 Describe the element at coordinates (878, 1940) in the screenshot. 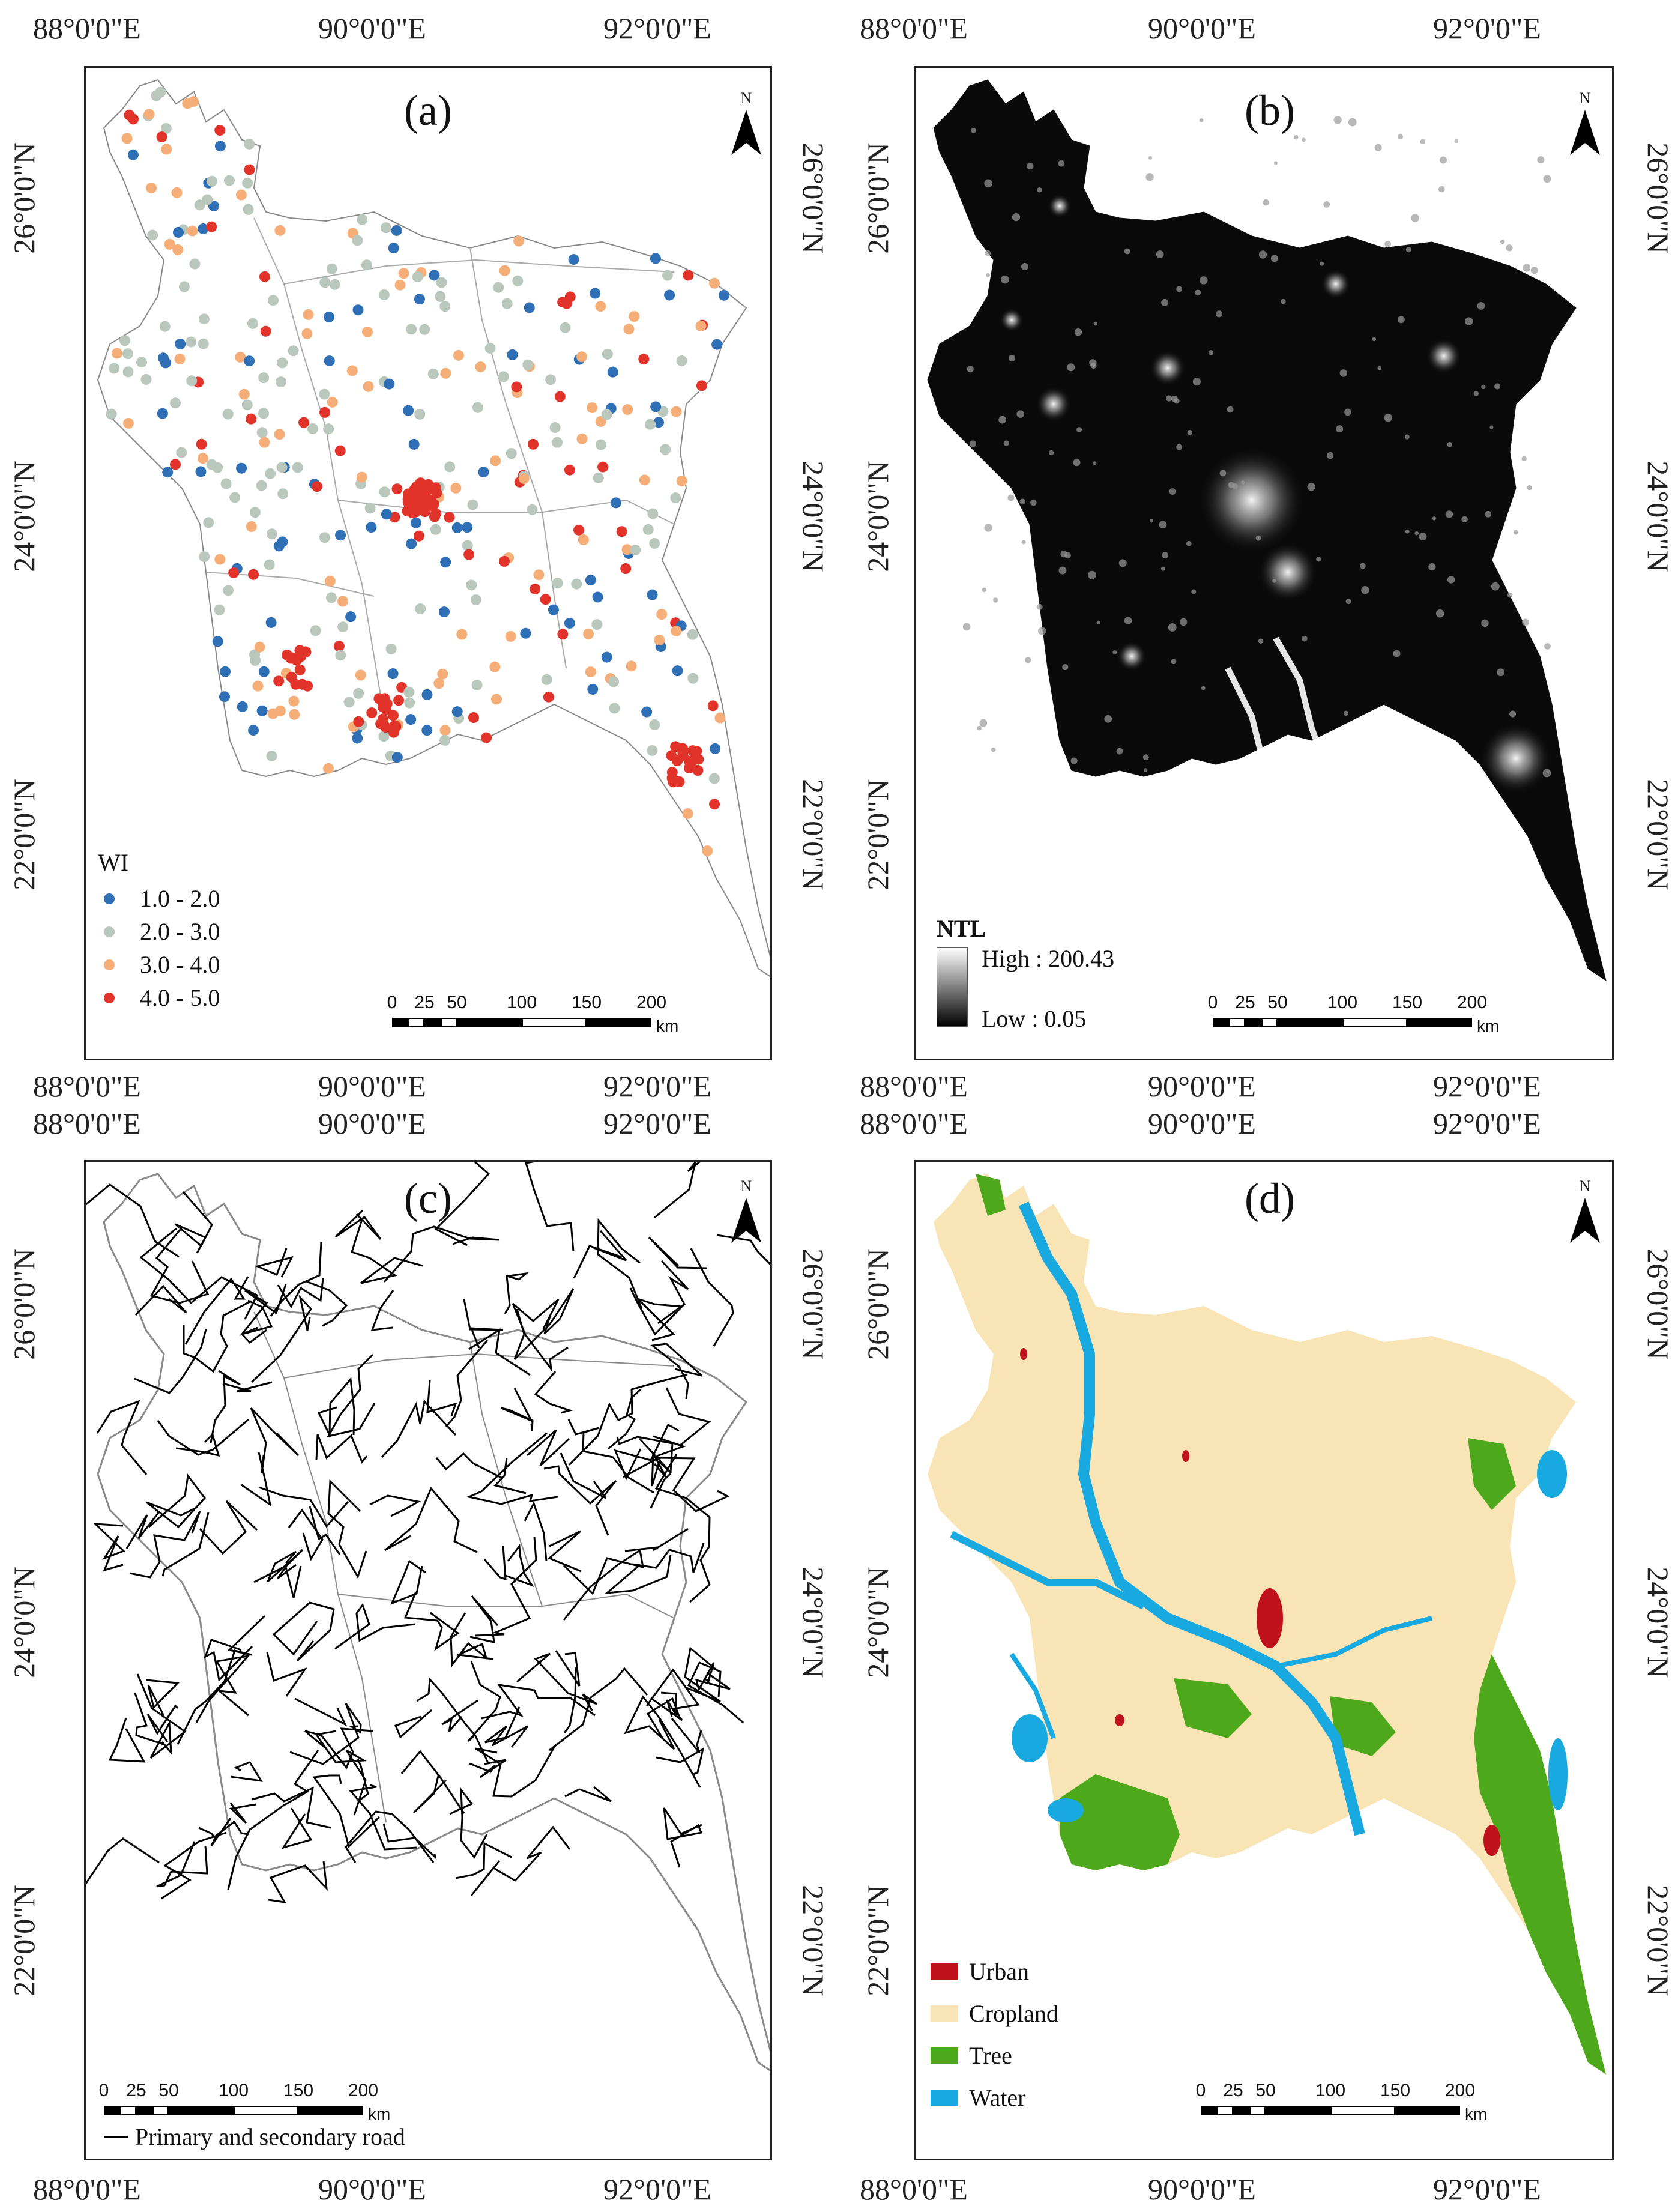

I see `lat-label-22: 22°0'0"N` at that location.